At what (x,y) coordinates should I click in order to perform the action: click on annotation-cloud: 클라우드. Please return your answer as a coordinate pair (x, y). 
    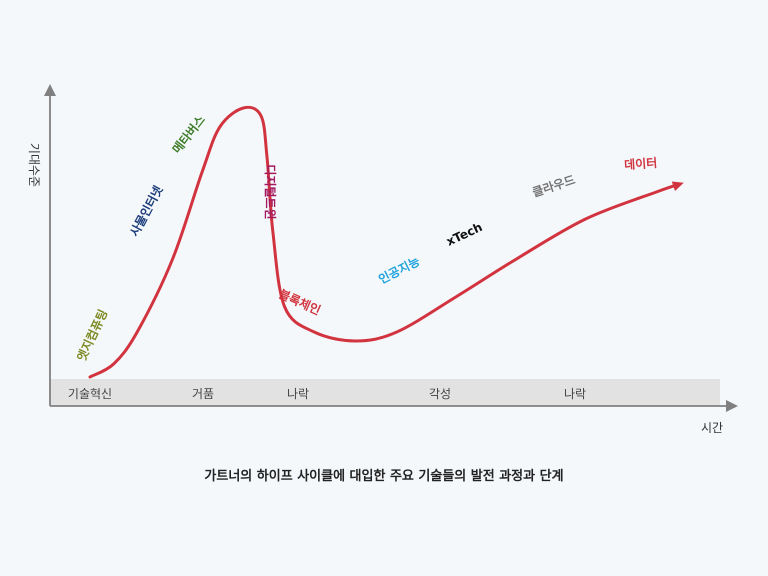
    Looking at the image, I should click on (553, 186).